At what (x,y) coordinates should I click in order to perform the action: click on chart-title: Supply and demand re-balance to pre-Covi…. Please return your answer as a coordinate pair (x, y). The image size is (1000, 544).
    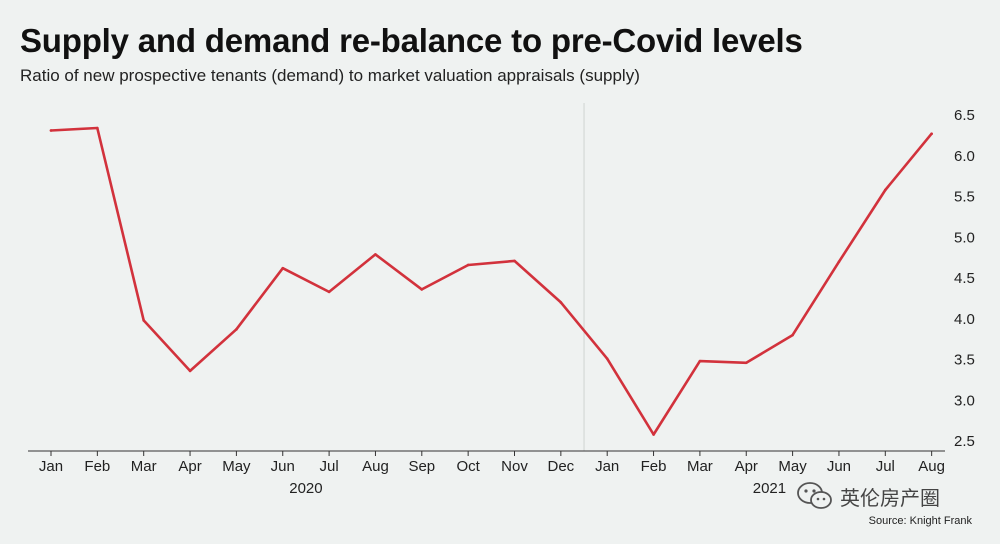
    Looking at the image, I should click on (411, 40).